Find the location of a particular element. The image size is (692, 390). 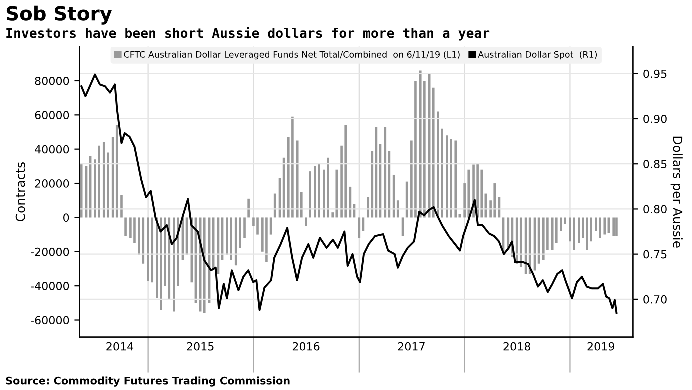

x-tick-label: 2016 is located at coordinates (306, 346).